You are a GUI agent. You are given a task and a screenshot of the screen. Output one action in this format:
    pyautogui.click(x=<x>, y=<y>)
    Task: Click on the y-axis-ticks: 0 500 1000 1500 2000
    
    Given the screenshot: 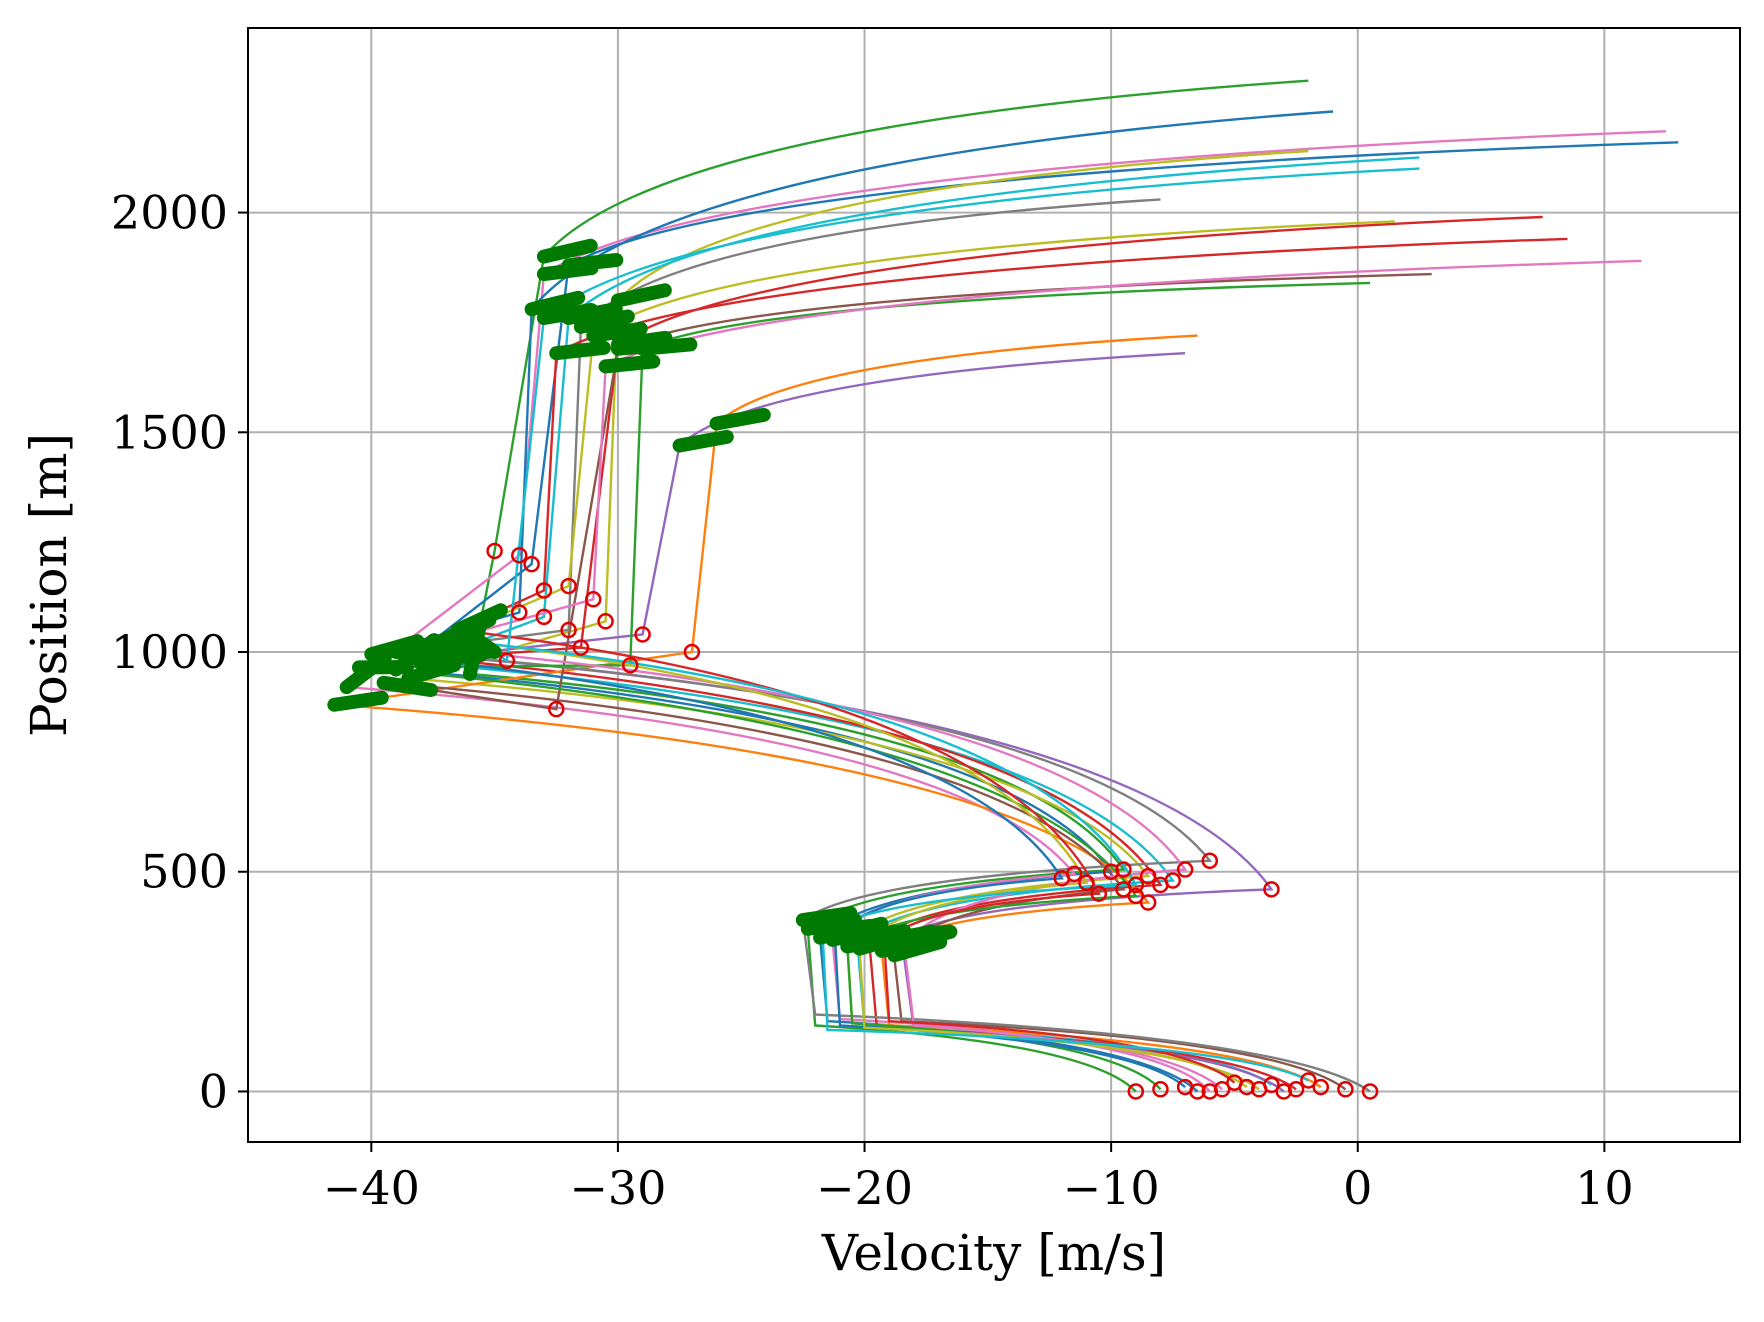 What is the action you would take?
    pyautogui.click(x=179, y=652)
    